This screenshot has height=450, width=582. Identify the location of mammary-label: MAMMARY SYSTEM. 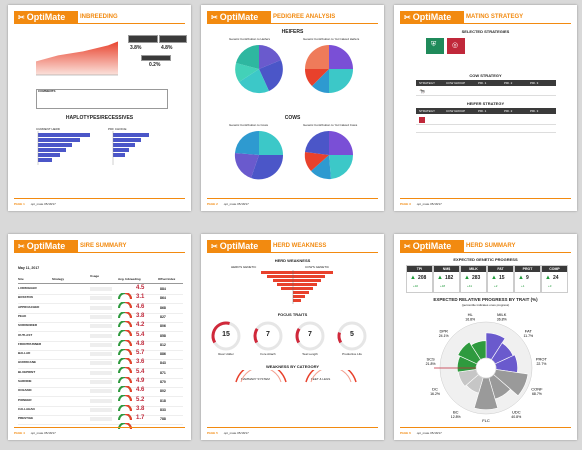
(255, 379).